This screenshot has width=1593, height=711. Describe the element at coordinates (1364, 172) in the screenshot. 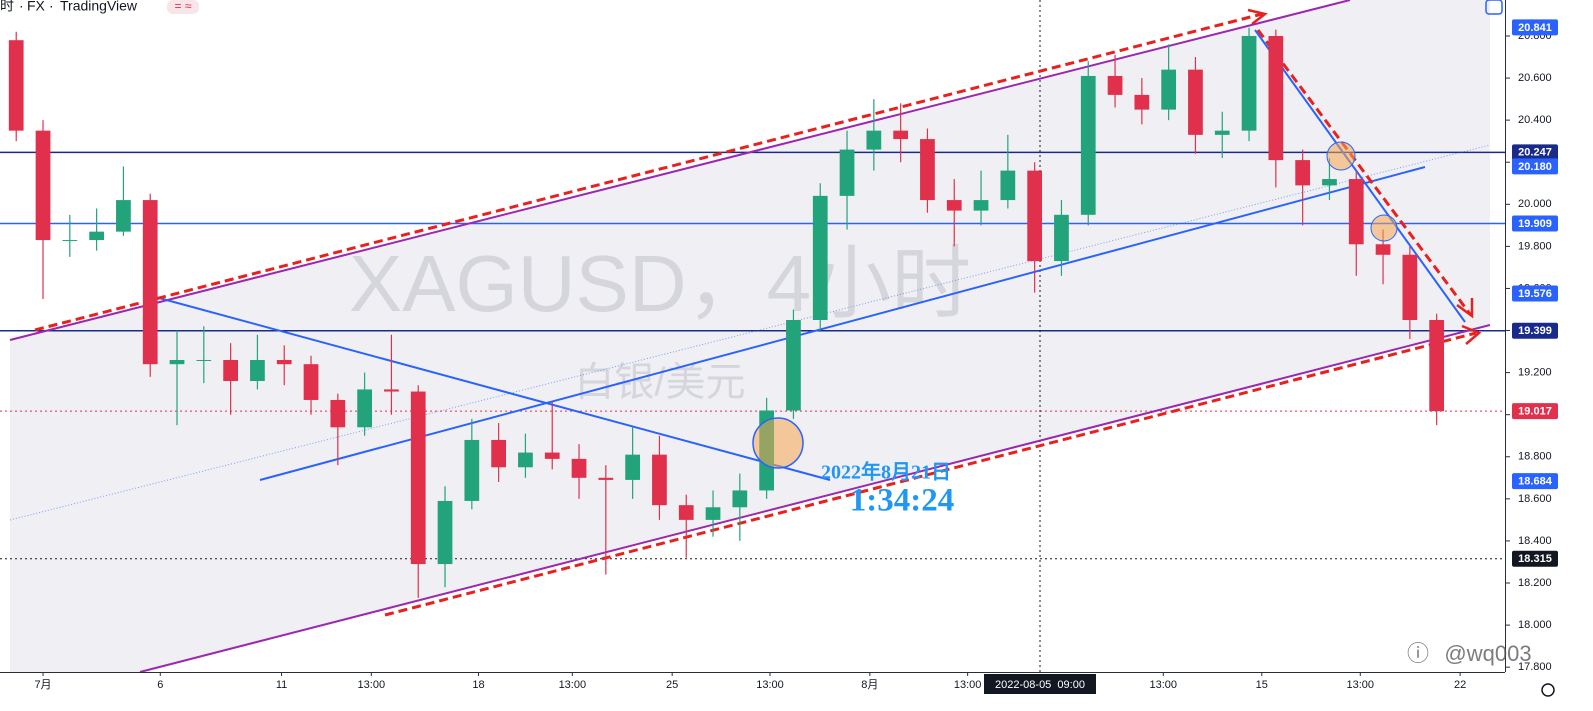

I see `dashed-arrow` at that location.